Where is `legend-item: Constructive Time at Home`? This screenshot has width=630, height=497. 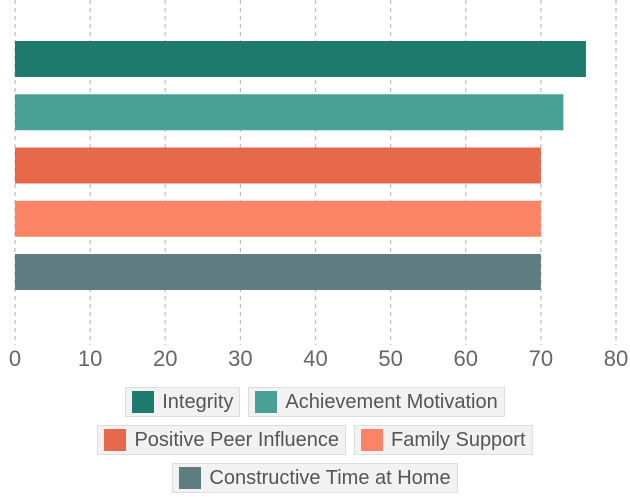
legend-item: Constructive Time at Home is located at coordinates (315, 478).